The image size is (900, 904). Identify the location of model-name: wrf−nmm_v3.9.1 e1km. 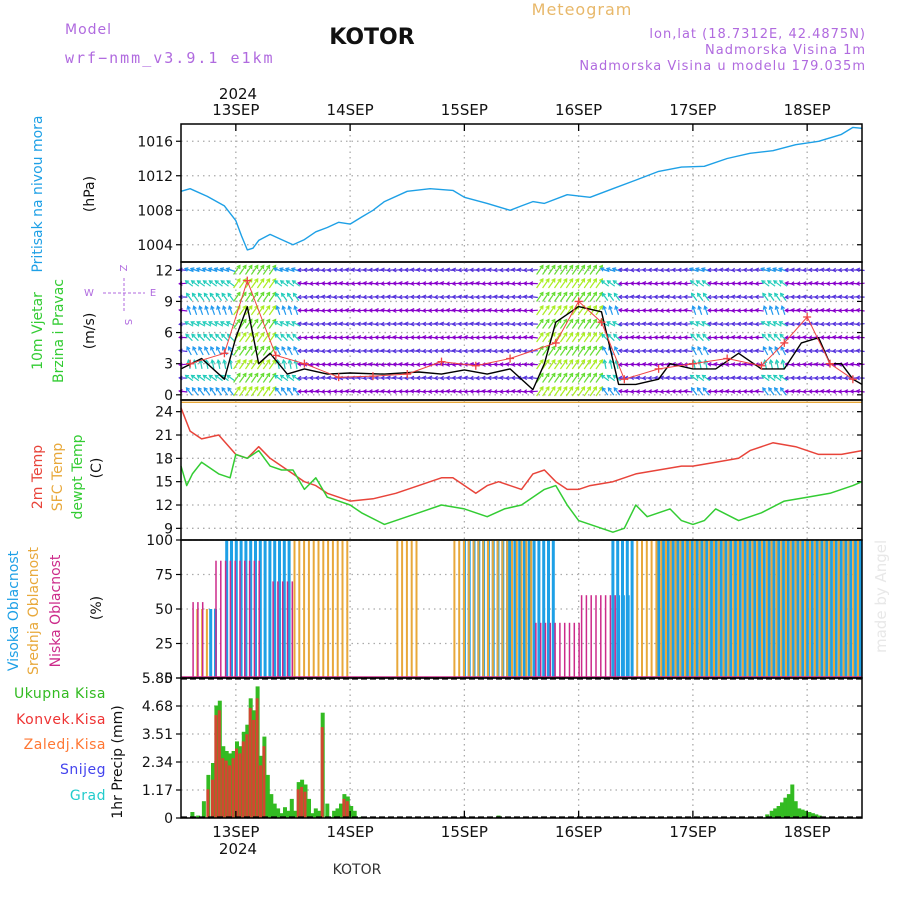
(170, 58).